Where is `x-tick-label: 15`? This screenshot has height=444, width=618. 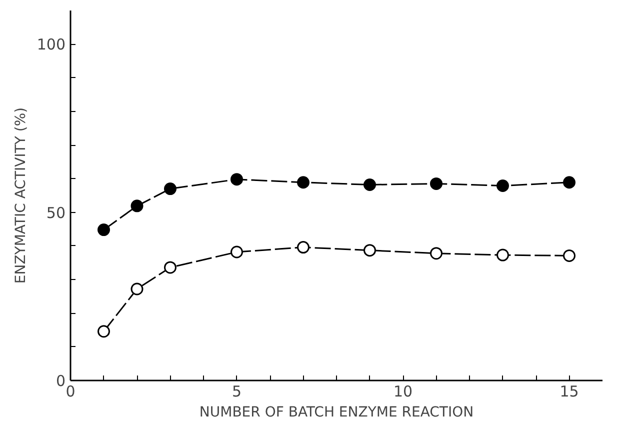 x-tick-label: 15 is located at coordinates (569, 391).